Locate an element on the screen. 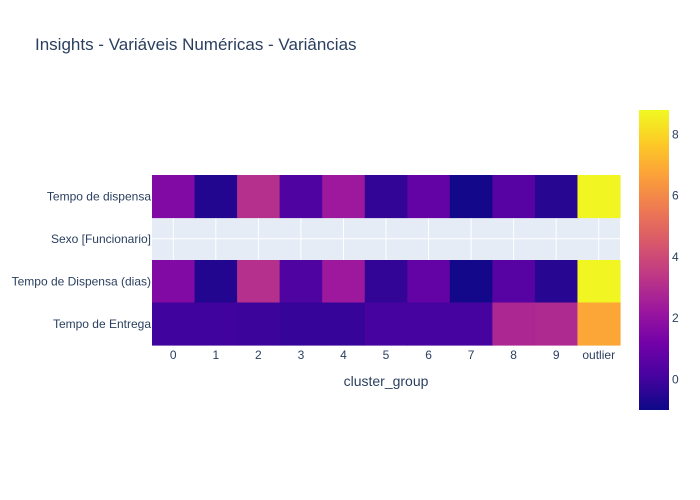 The height and width of the screenshot is (500, 700). x-tick-label: 3 is located at coordinates (301, 355).